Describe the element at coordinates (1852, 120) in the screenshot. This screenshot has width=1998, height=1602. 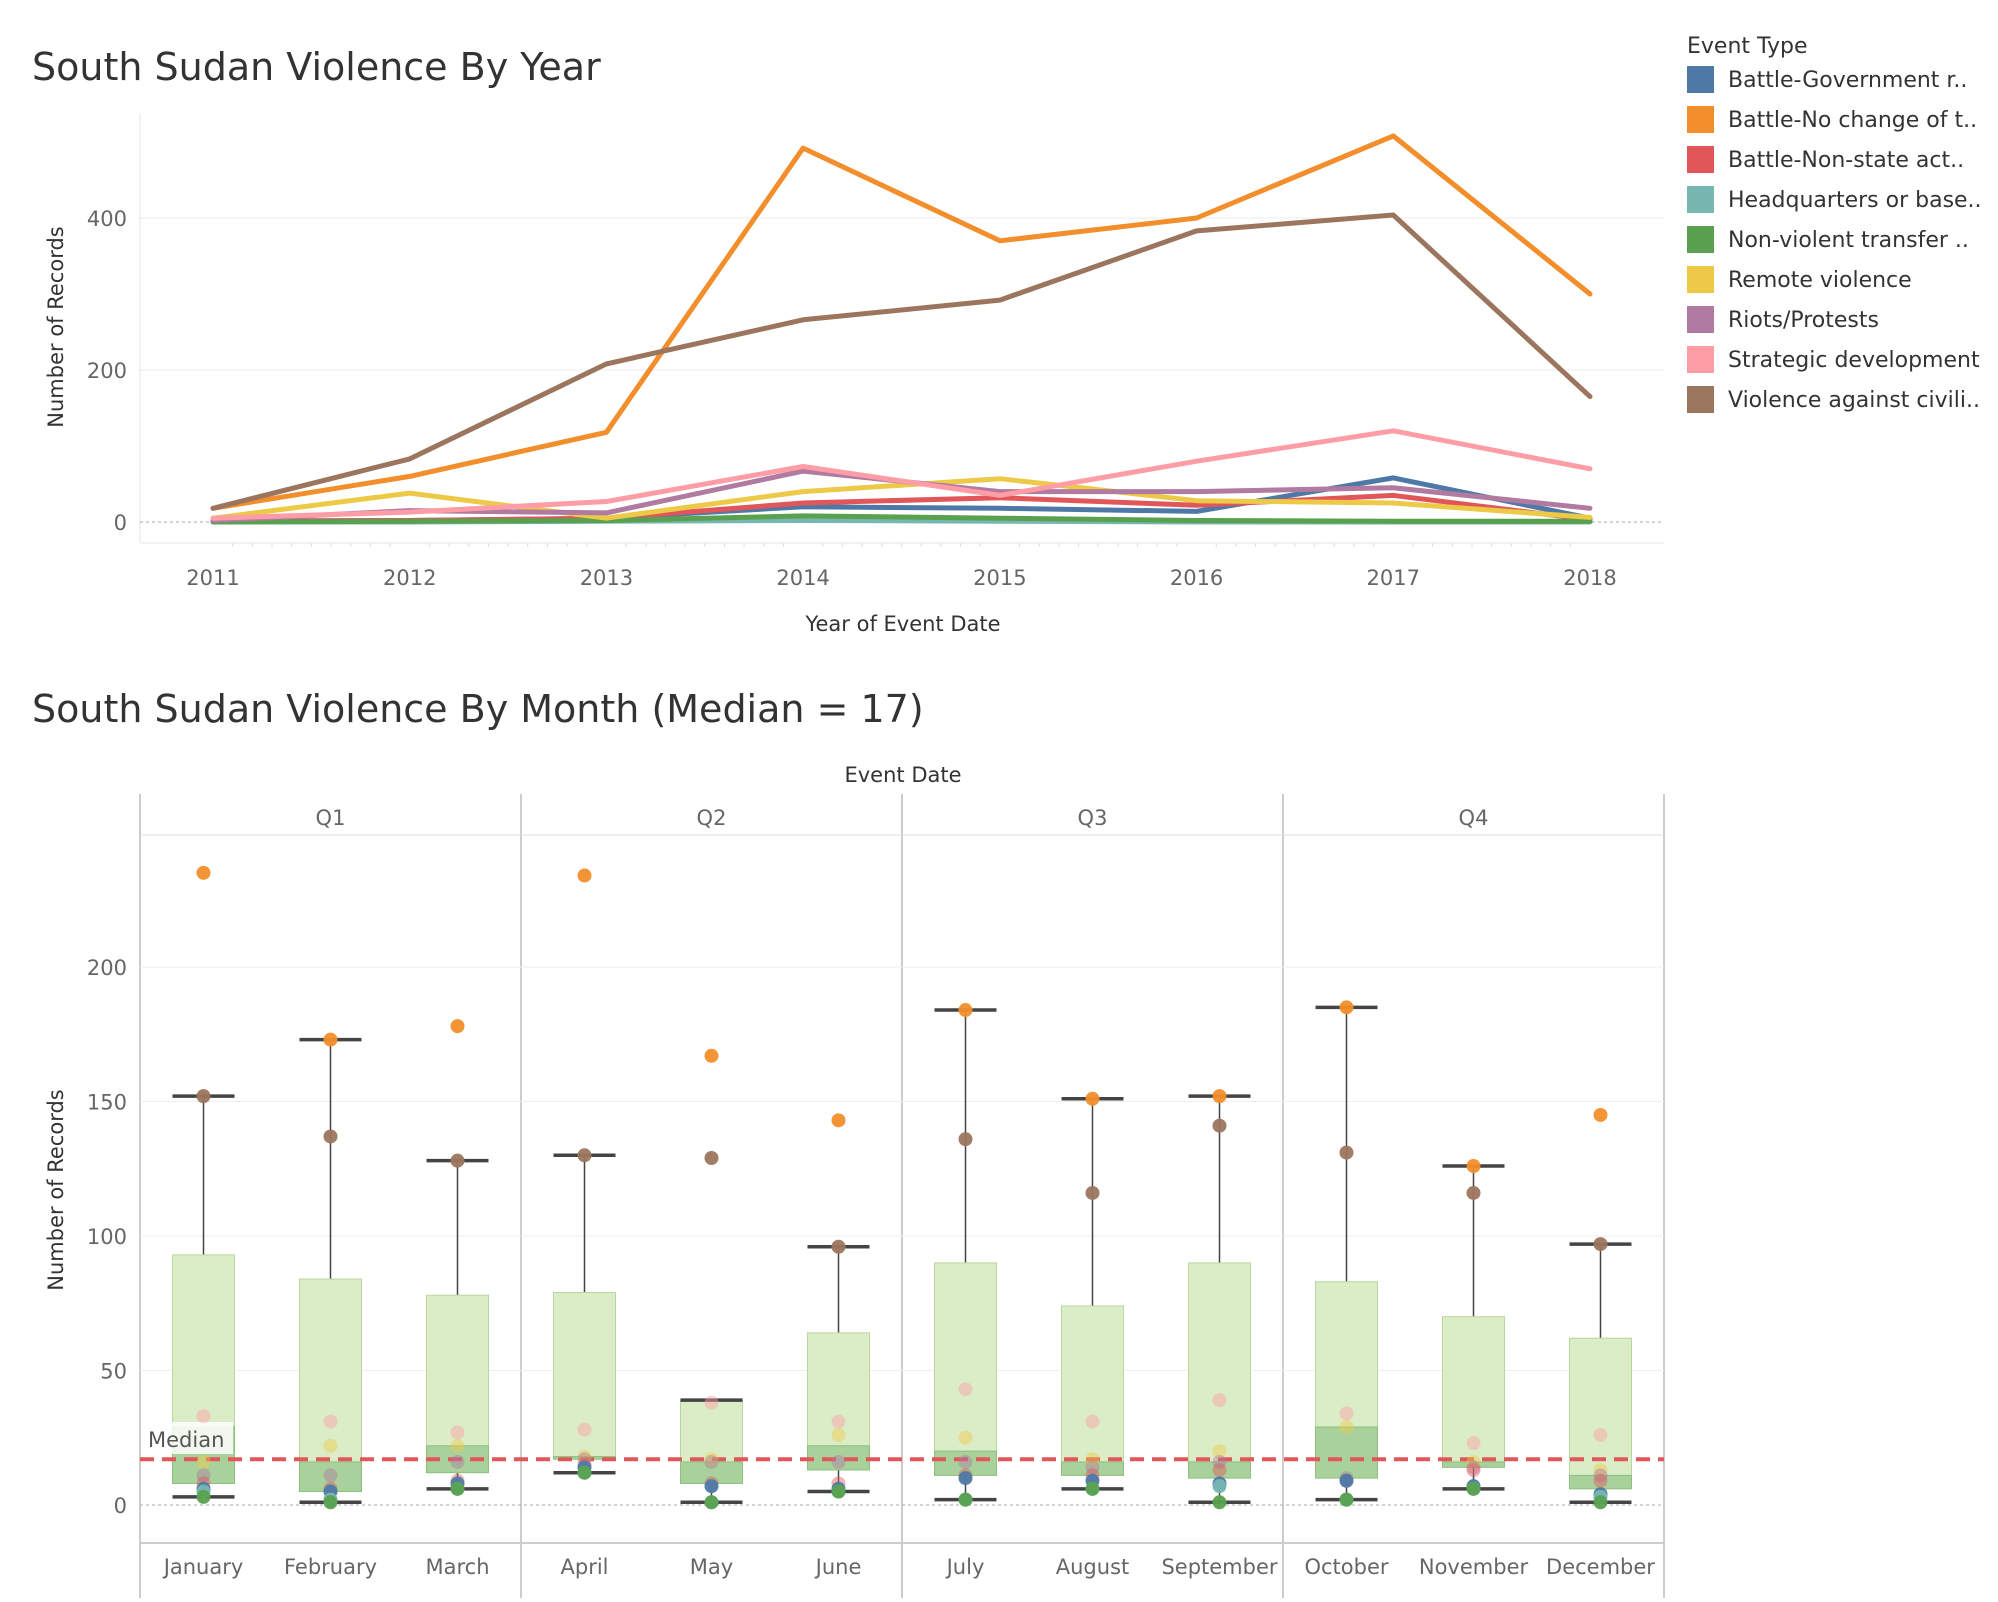
I see `legend-item-label: Battle-No change of t..` at that location.